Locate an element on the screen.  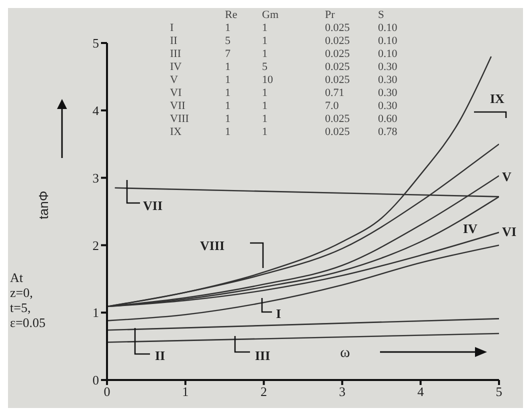
x-tick-label: 5 is located at coordinates (499, 392).